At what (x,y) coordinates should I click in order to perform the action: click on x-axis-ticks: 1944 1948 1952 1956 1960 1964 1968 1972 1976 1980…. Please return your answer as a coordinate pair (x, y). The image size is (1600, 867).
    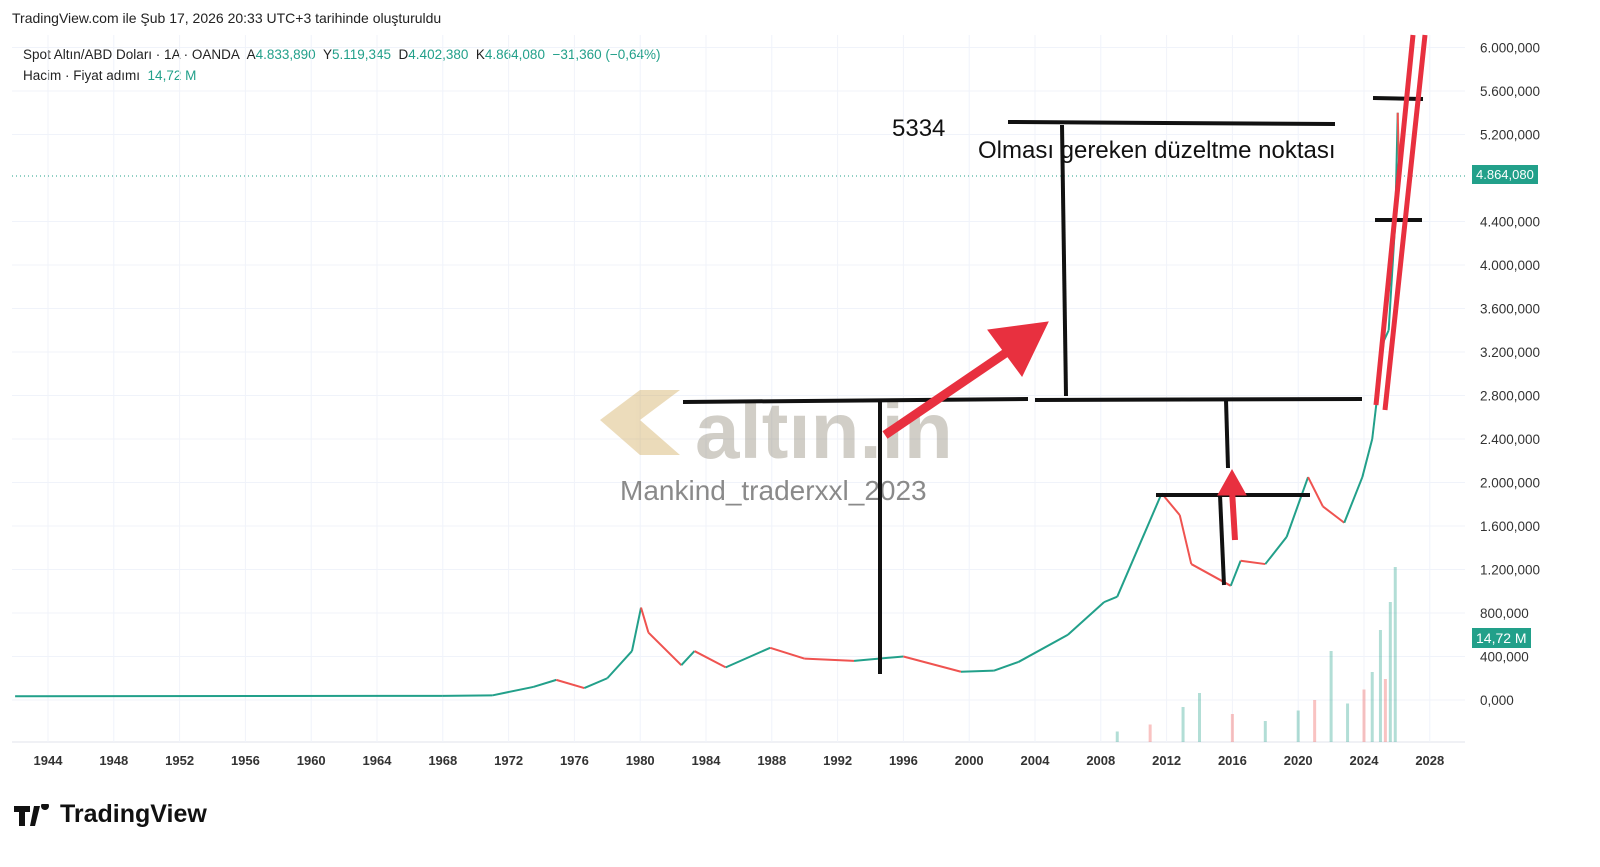
    Looking at the image, I should click on (739, 760).